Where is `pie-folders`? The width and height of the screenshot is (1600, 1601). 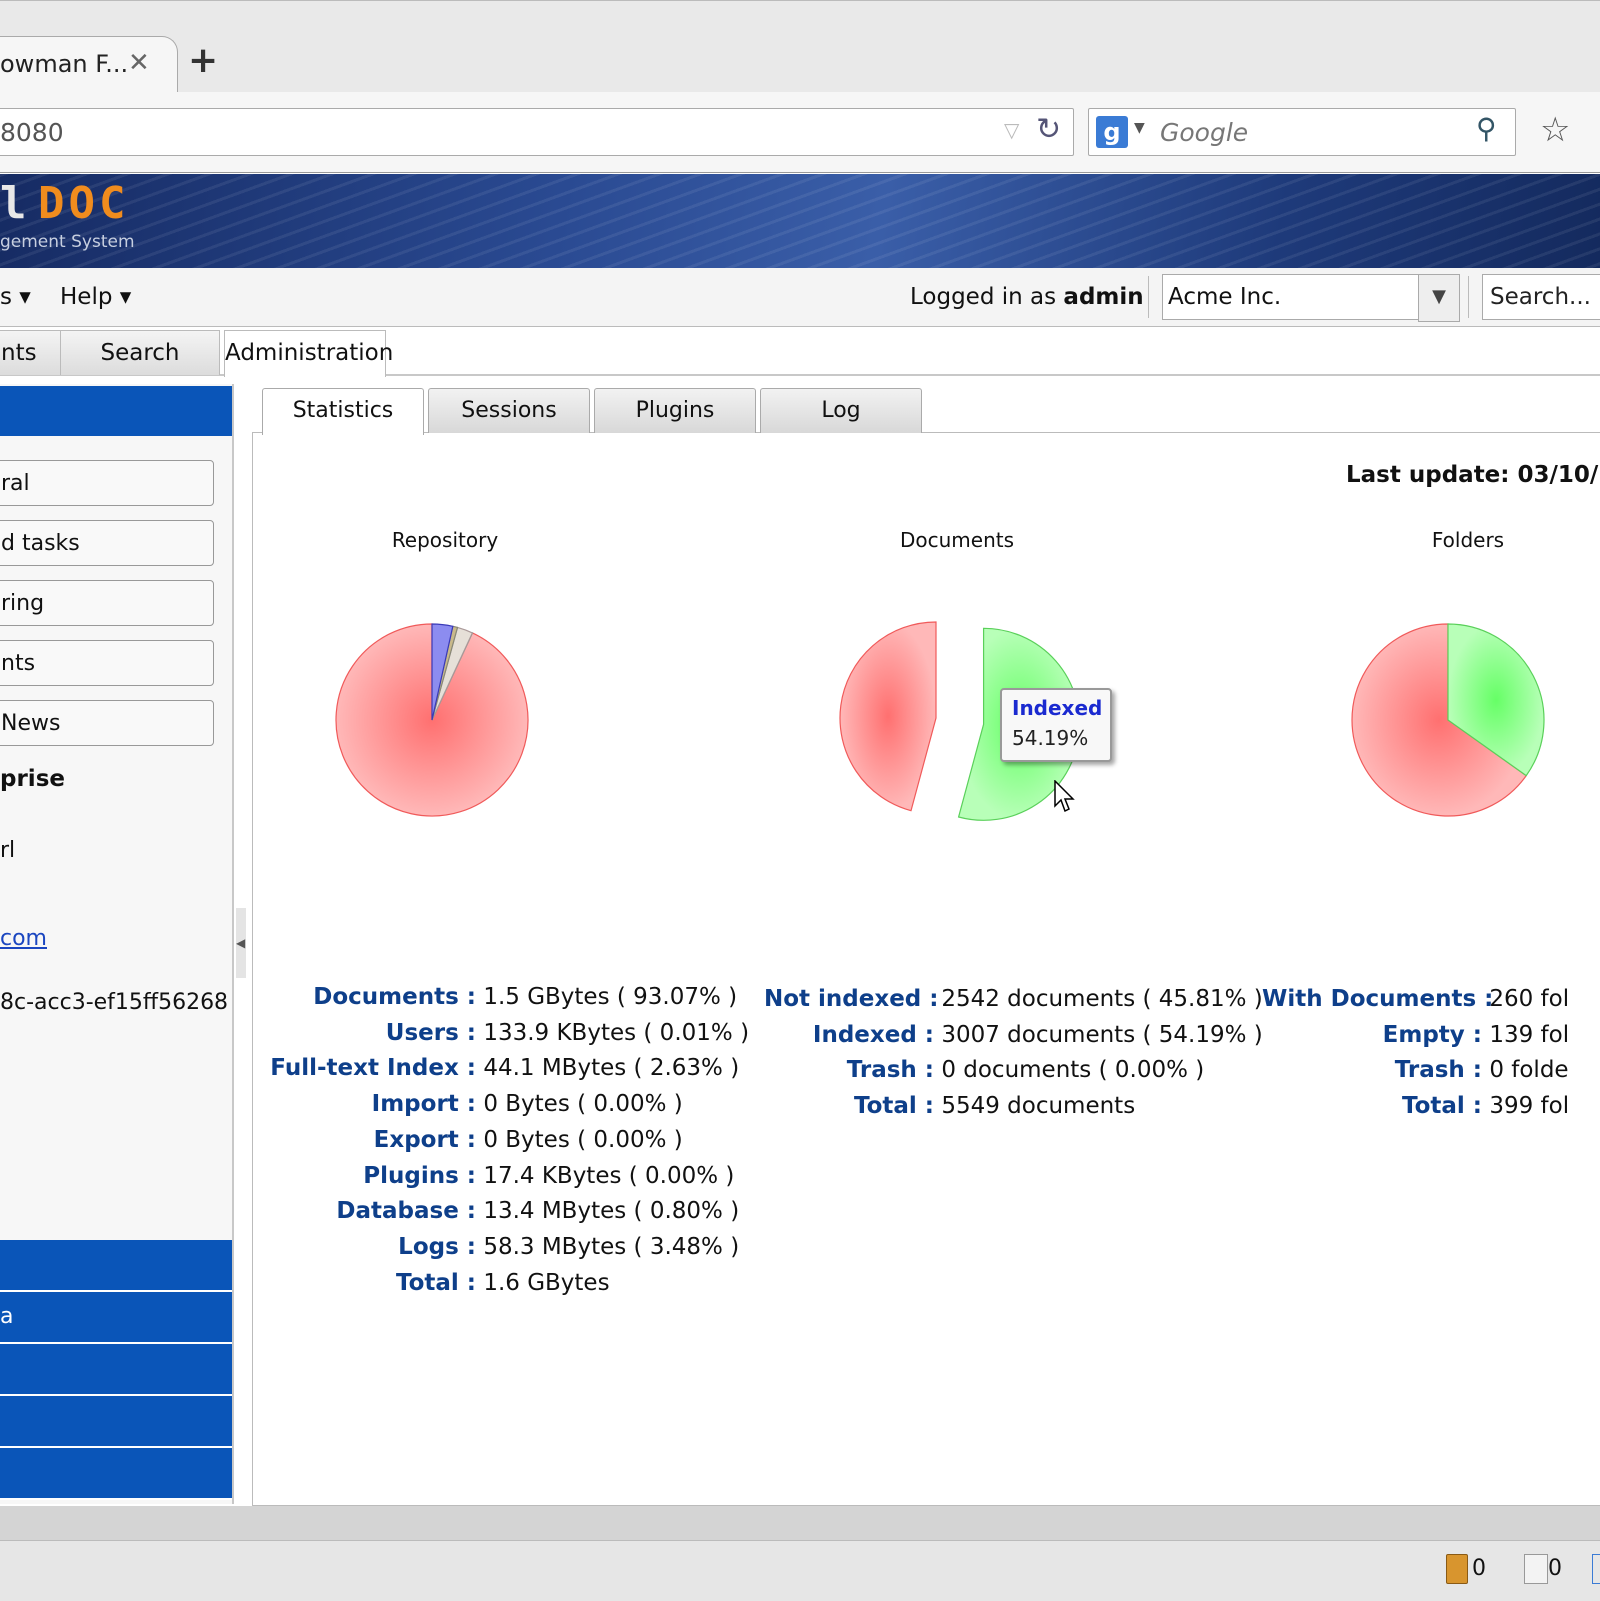
pie-folders is located at coordinates (1448, 720).